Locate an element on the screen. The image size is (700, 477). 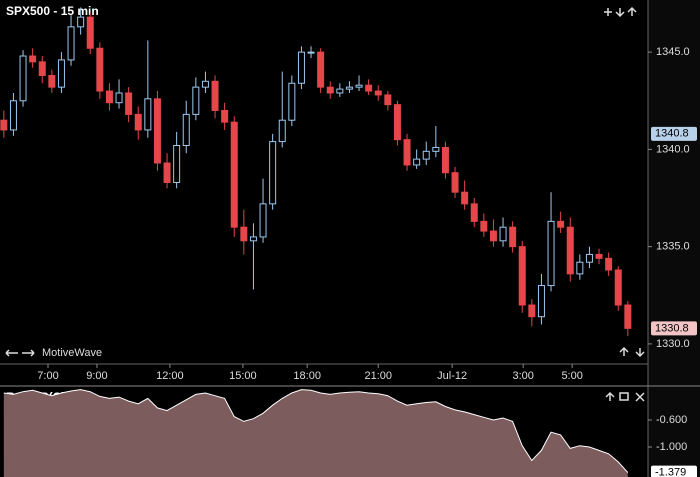
maximize-icon is located at coordinates (624, 396).